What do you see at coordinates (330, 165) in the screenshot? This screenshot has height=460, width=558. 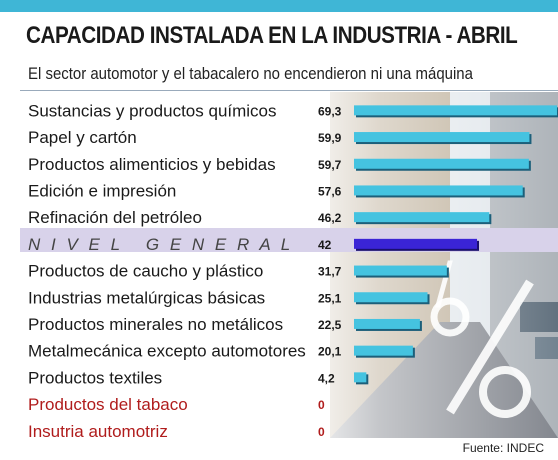 I see `value-label: 59,7` at bounding box center [330, 165].